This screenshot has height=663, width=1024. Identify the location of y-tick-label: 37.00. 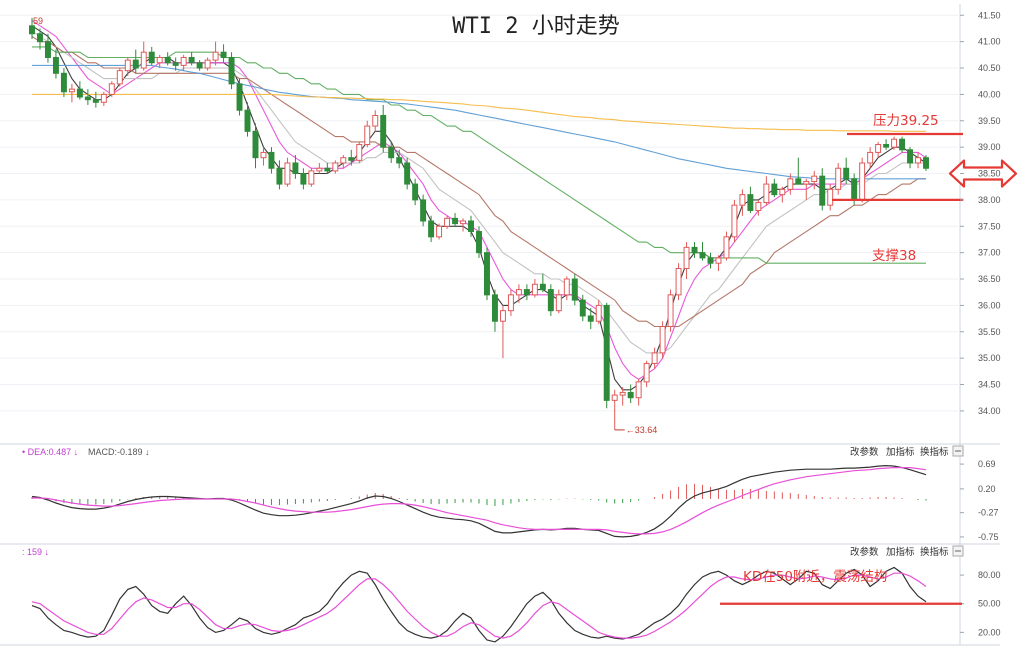
(989, 253).